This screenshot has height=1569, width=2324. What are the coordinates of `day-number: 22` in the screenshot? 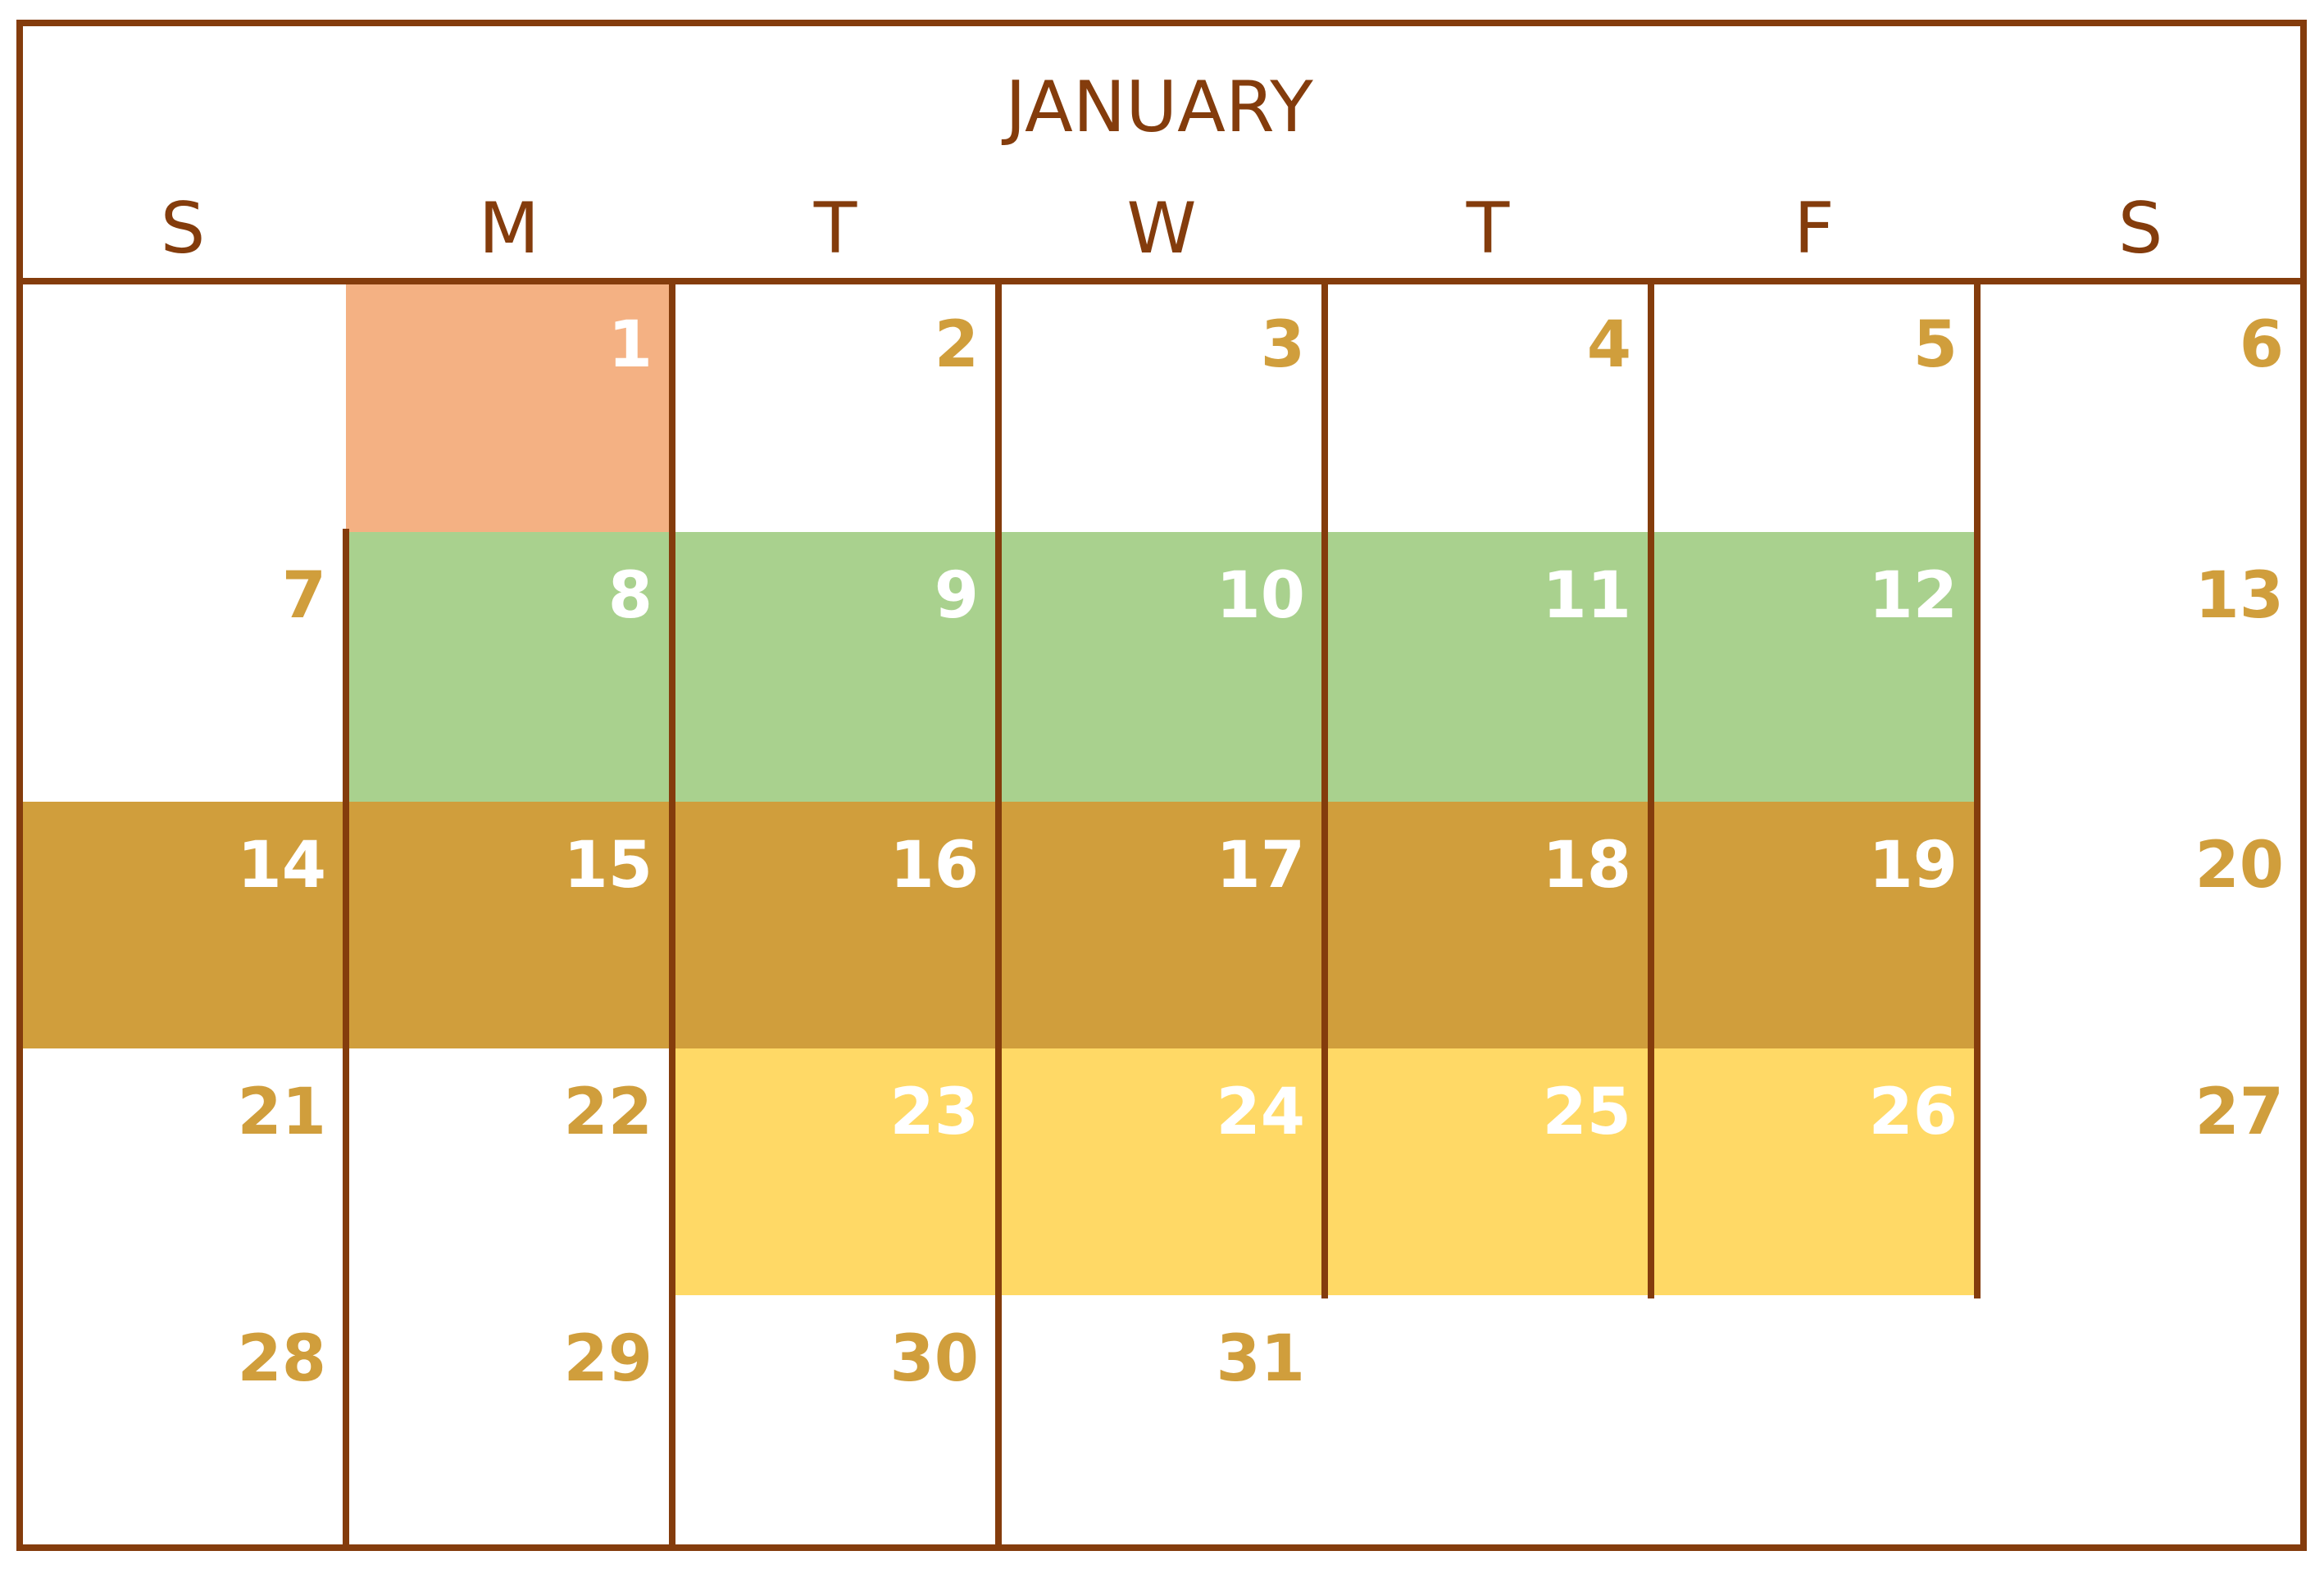 It's located at (608, 1112).